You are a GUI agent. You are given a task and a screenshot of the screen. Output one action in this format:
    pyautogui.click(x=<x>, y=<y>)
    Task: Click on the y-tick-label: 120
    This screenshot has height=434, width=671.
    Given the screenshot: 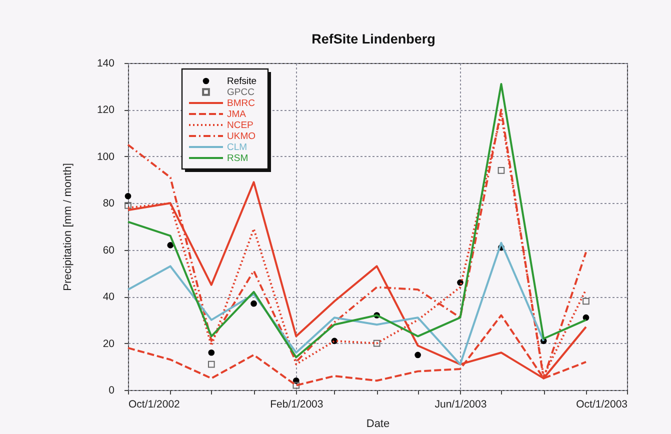 What is the action you would take?
    pyautogui.click(x=105, y=110)
    